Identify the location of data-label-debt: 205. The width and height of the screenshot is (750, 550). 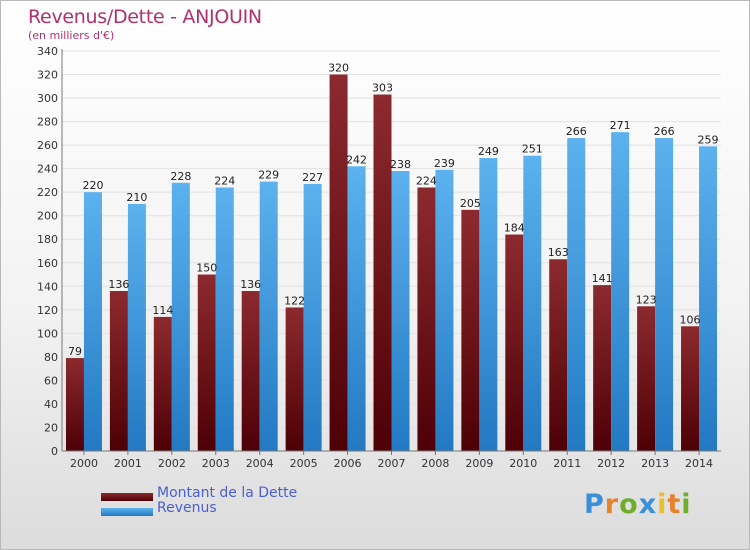
(470, 203).